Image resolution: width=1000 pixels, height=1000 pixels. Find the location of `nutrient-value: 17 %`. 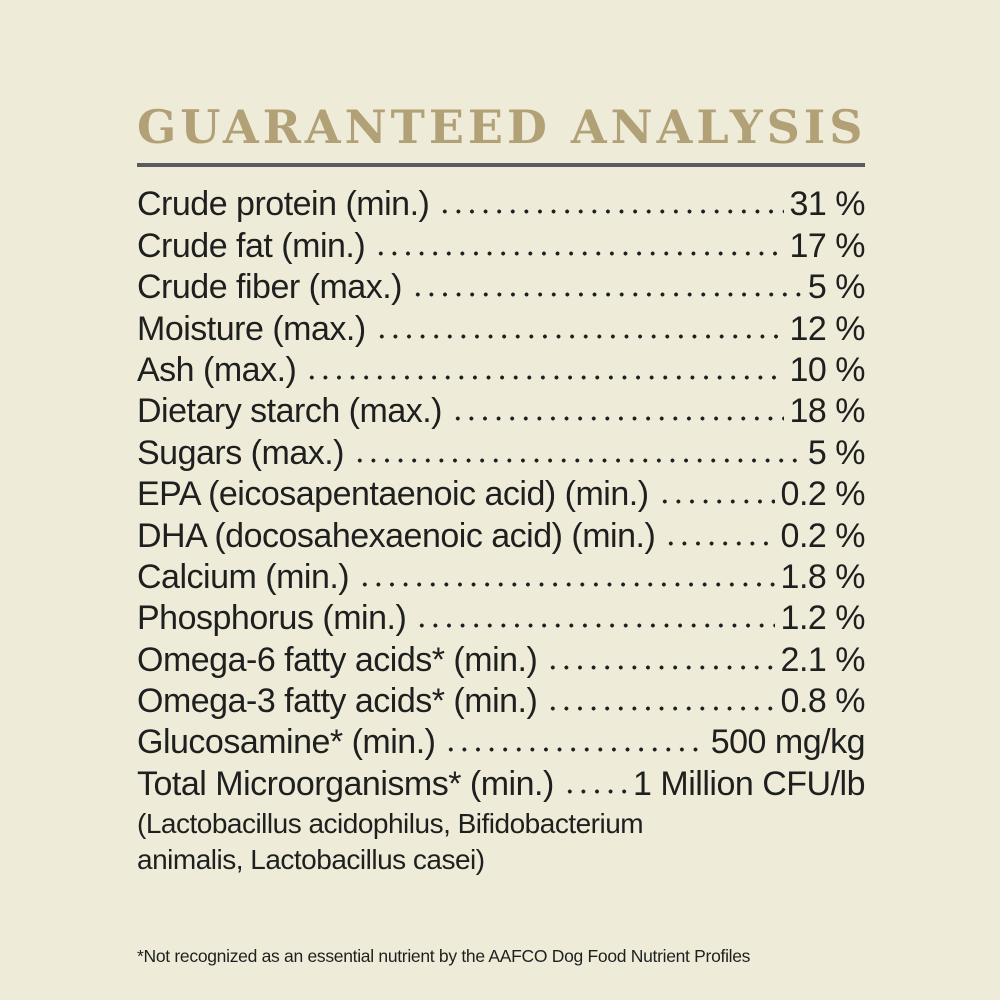

nutrient-value: 17 % is located at coordinates (827, 245).